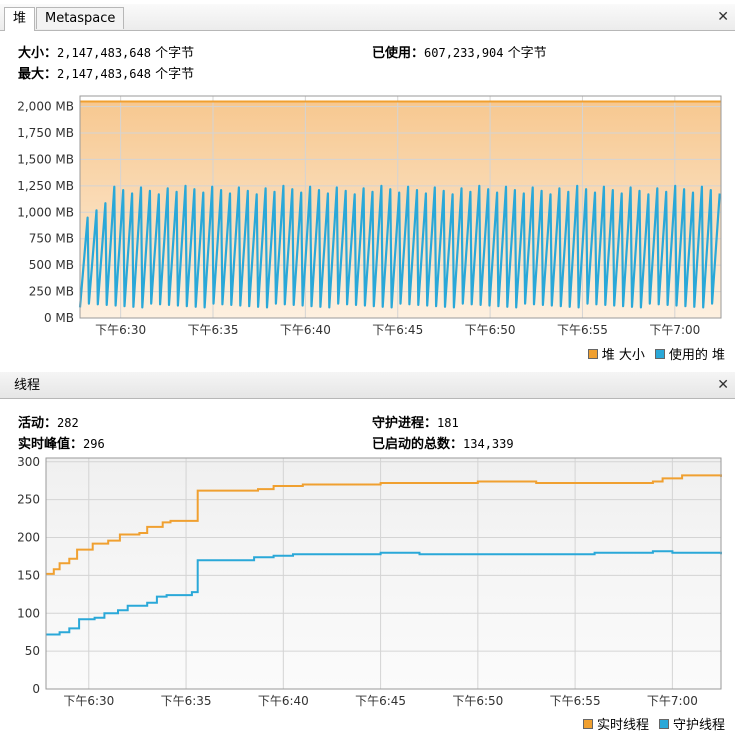  Describe the element at coordinates (59, 318) in the screenshot. I see `heap-y-tick: 0 MB` at that location.